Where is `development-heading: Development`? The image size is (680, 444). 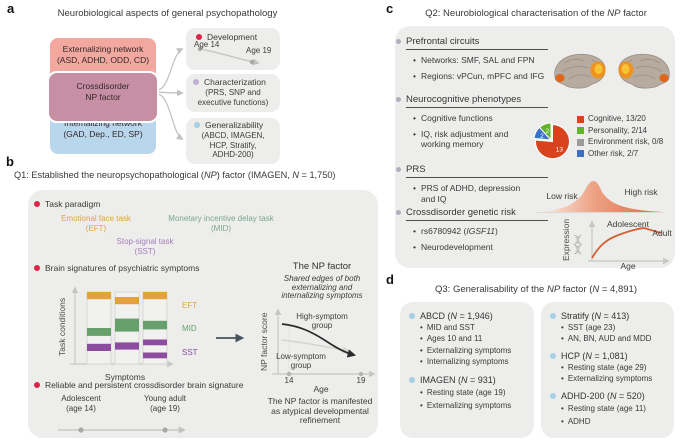 development-heading: Development is located at coordinates (226, 37).